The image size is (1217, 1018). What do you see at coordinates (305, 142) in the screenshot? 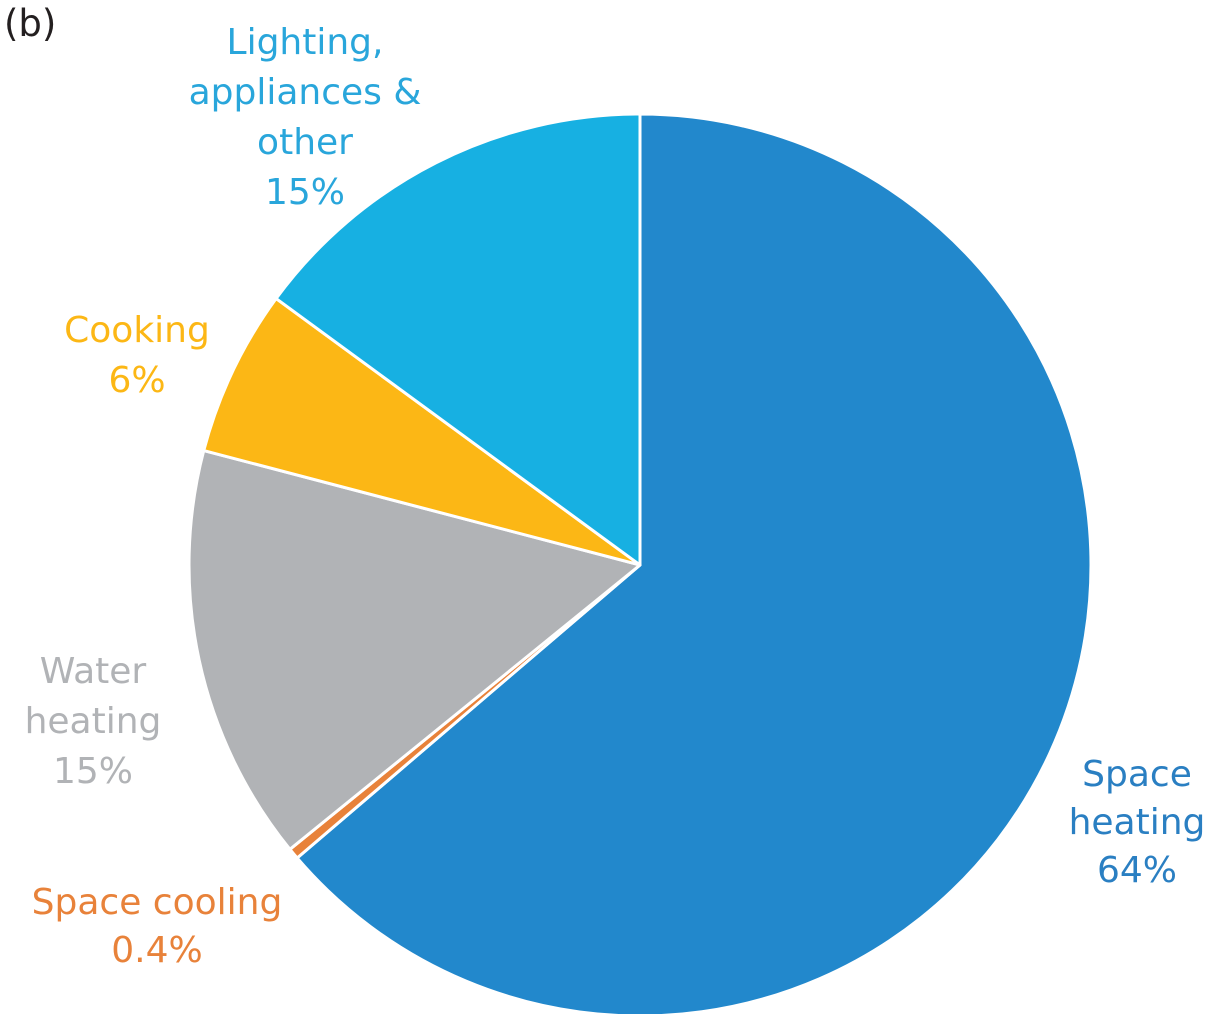
I see `slice-label-line: other` at bounding box center [305, 142].